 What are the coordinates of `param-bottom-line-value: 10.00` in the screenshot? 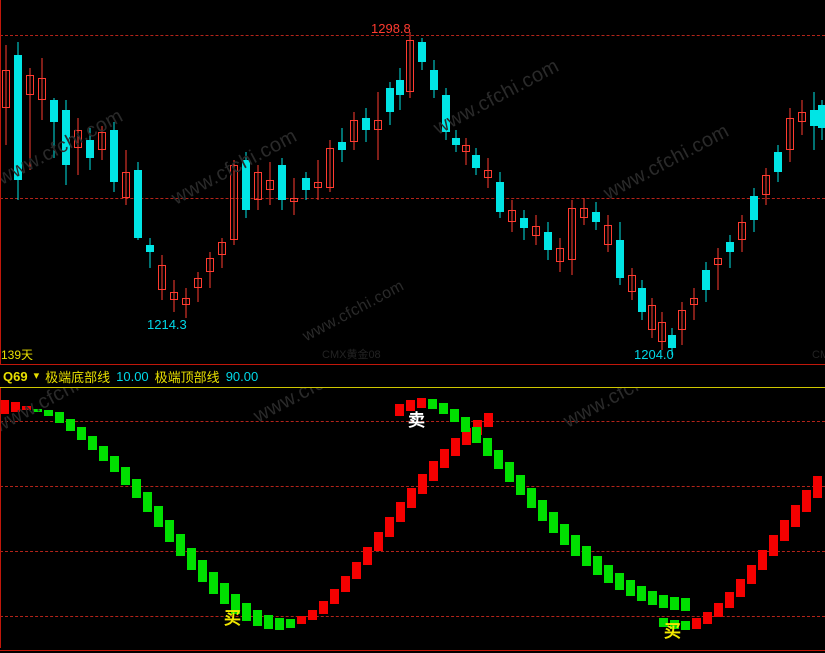 It's located at (132, 376).